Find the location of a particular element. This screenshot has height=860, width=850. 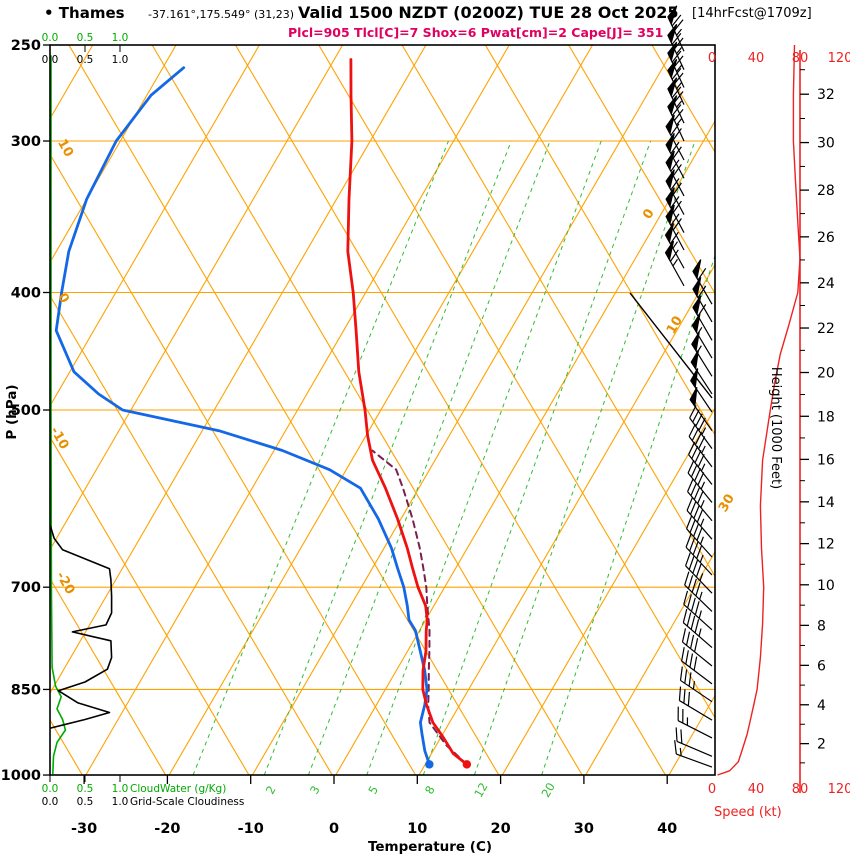

svg-text: 32 is located at coordinates (826, 95).